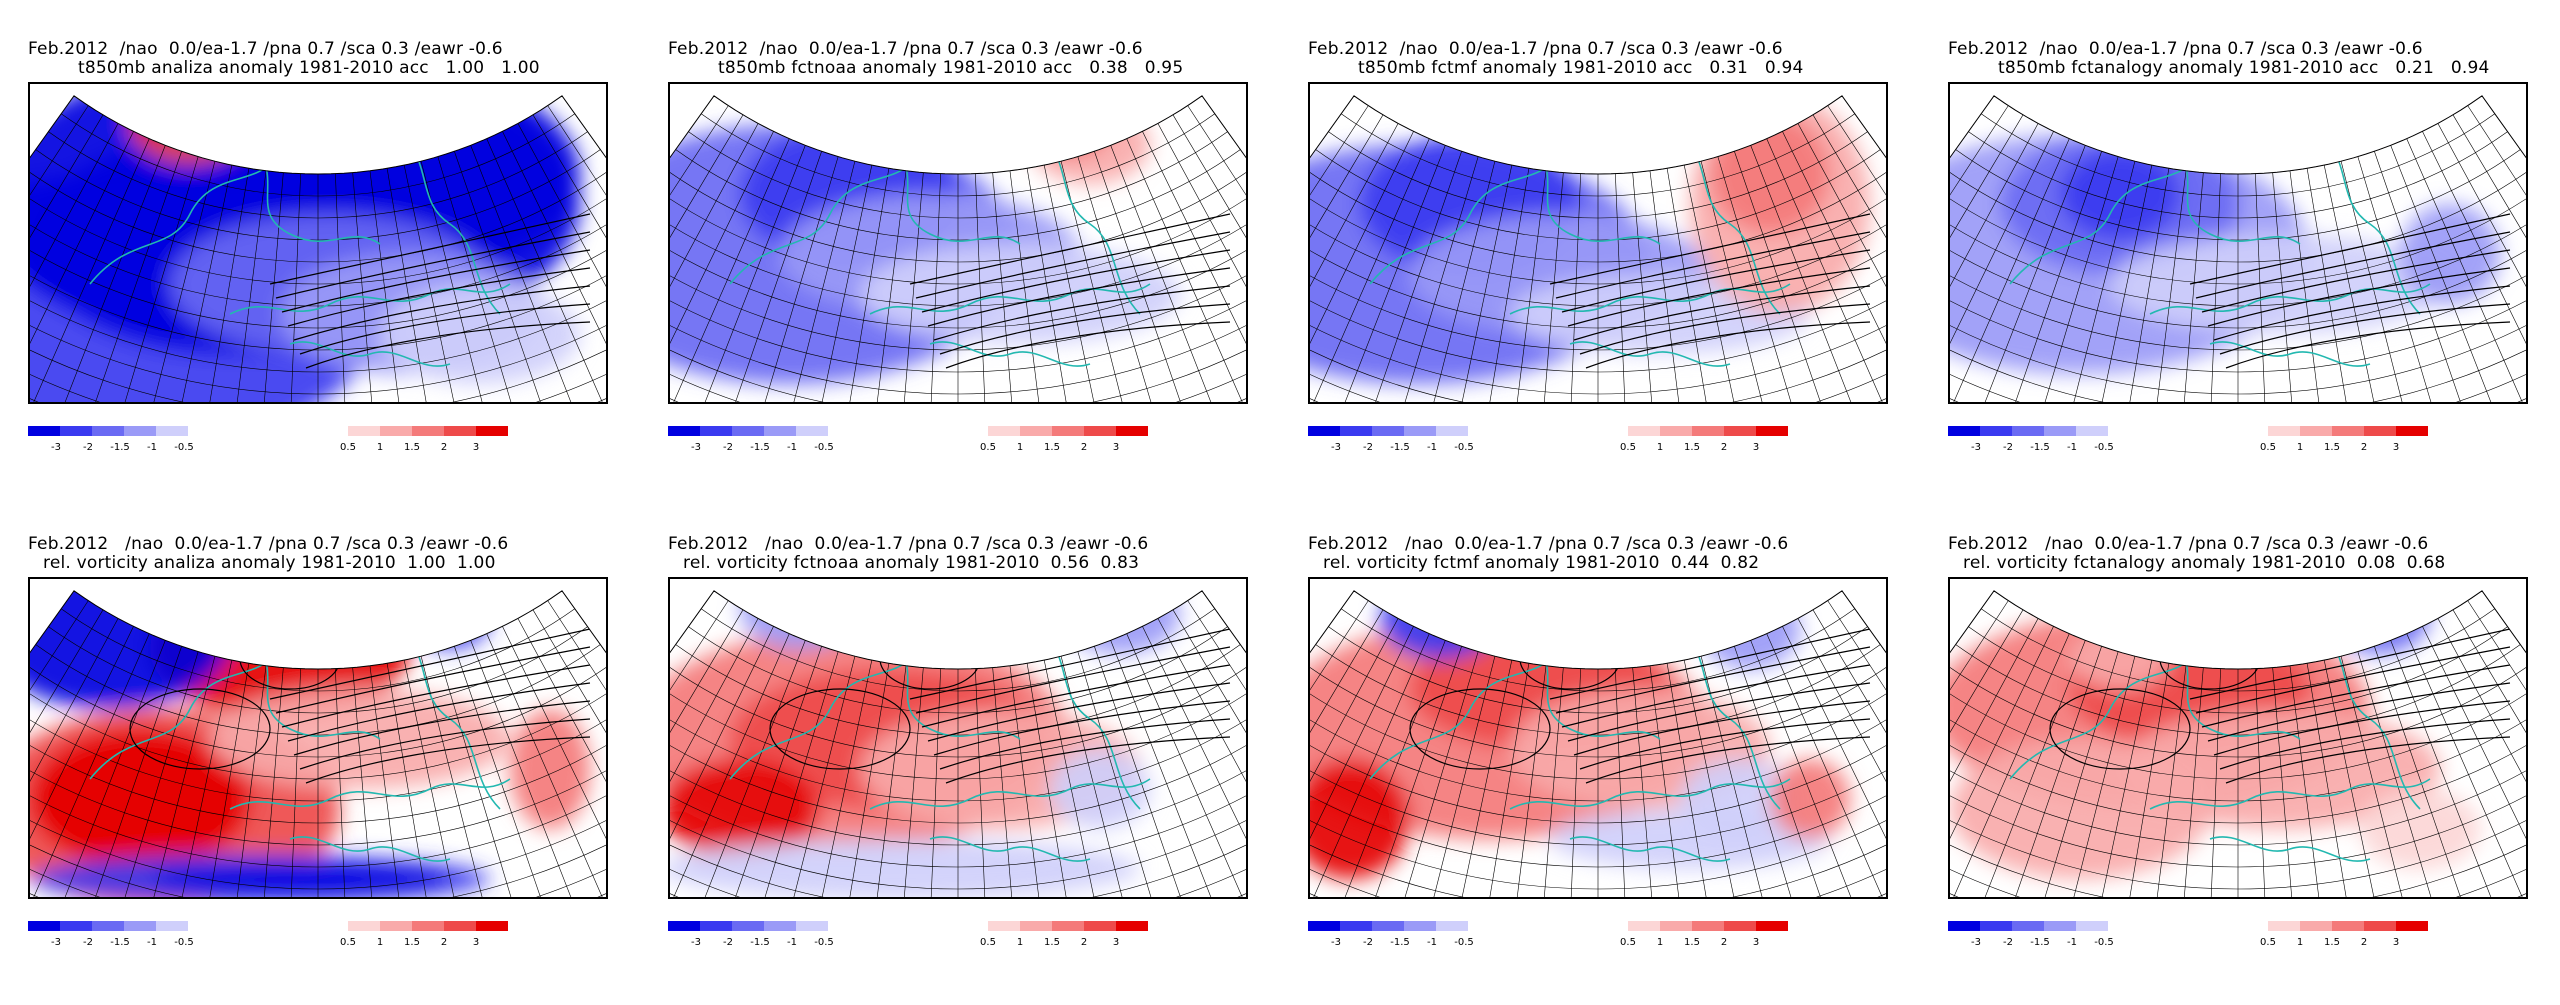 This screenshot has height=1005, width=2560. Describe the element at coordinates (318, 743) in the screenshot. I see `anomaly-map` at that location.